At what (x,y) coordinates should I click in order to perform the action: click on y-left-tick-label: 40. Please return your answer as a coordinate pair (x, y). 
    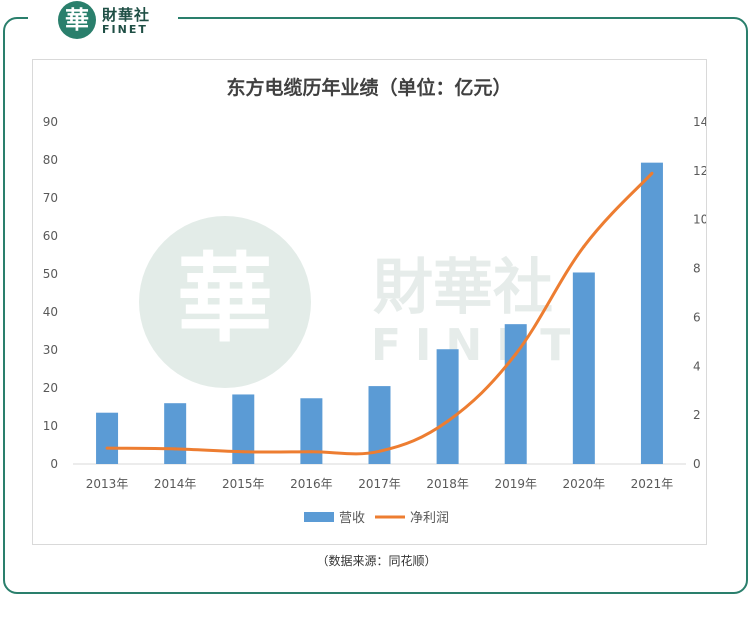
    Looking at the image, I should click on (50, 312).